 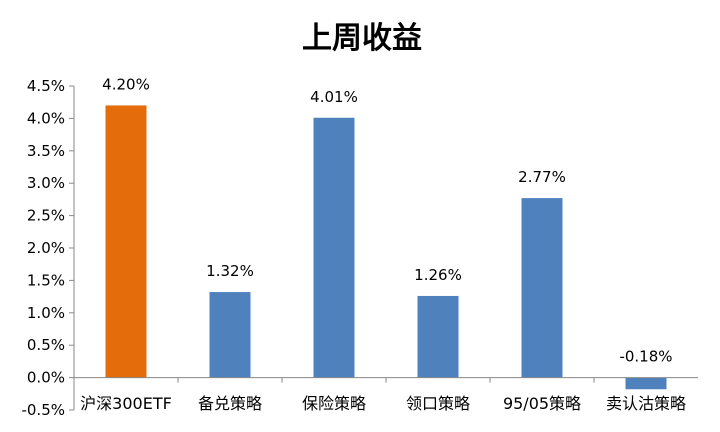 I want to click on x-category-label: 保险策略, so click(x=334, y=403).